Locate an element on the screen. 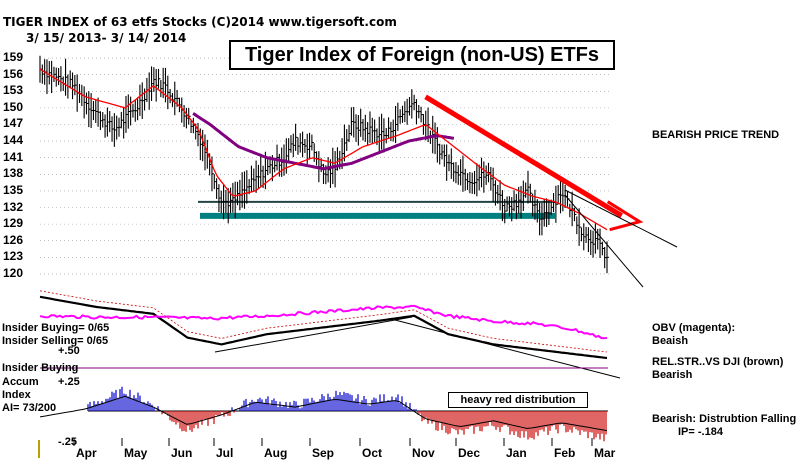 The width and height of the screenshot is (800, 469). accum-axis-minus25: -.25 is located at coordinates (67, 442).